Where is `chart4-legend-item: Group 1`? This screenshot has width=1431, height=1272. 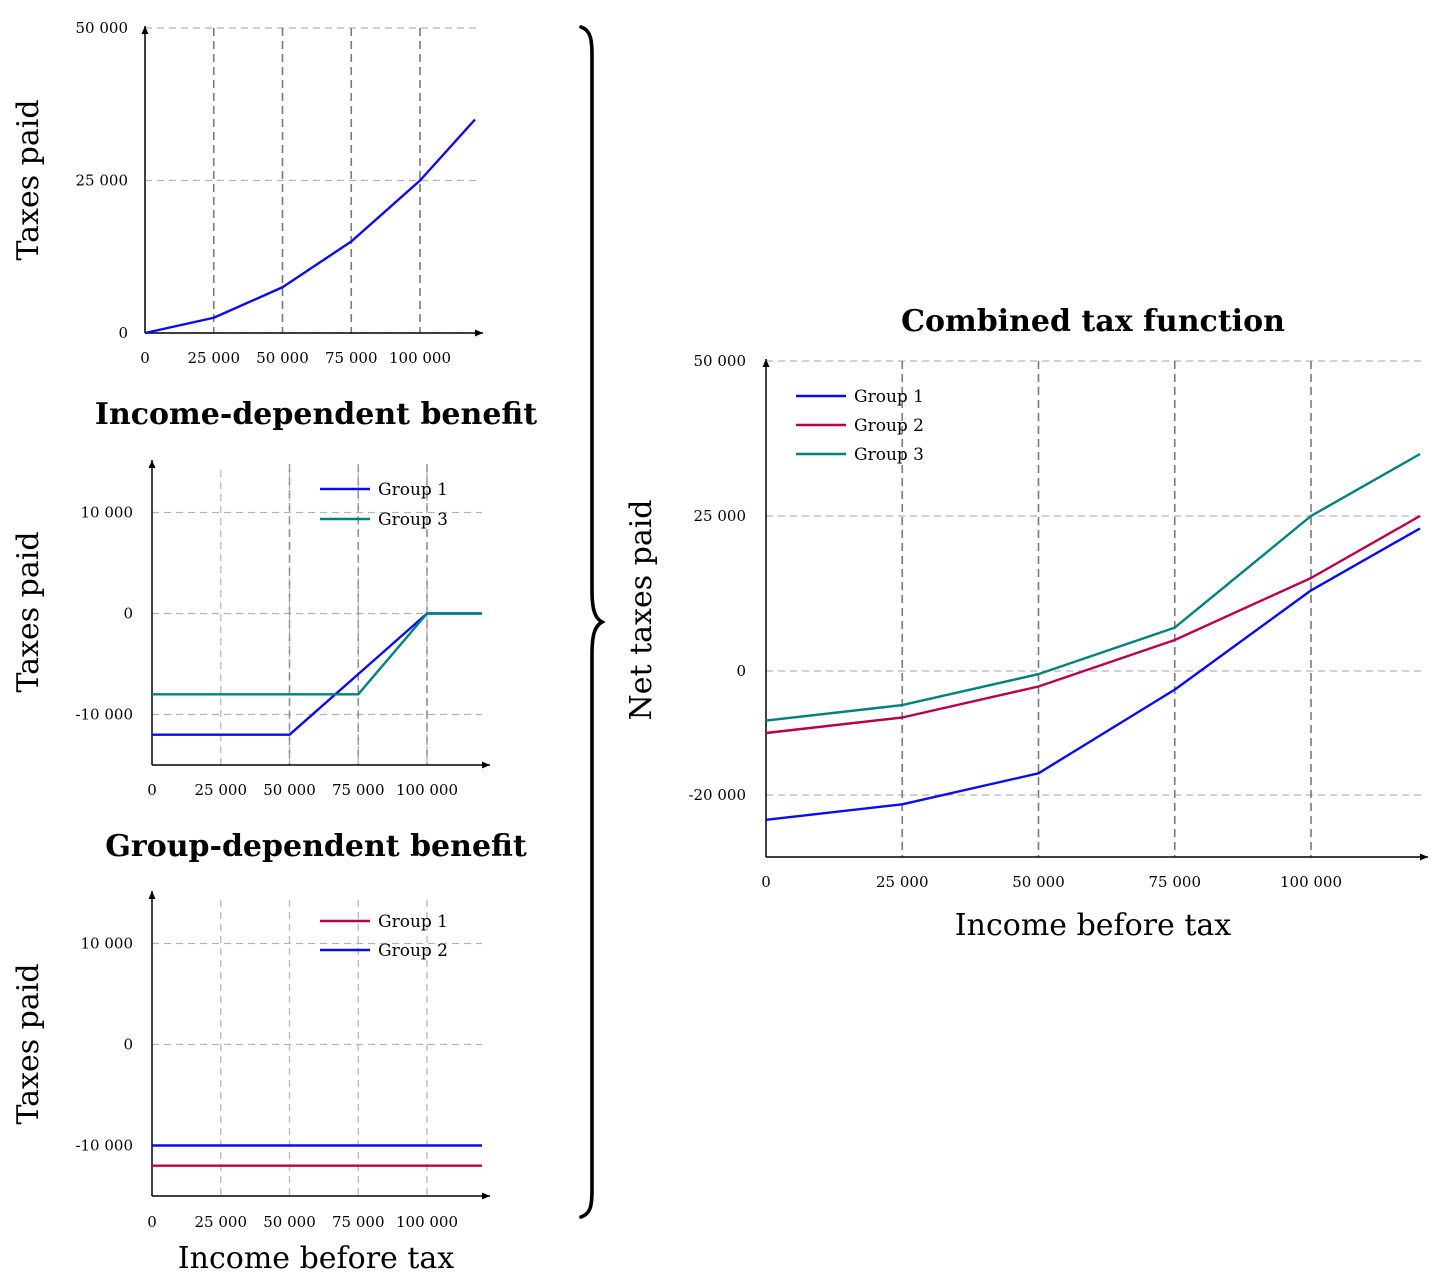
chart4-legend-item: Group 1 is located at coordinates (860, 397).